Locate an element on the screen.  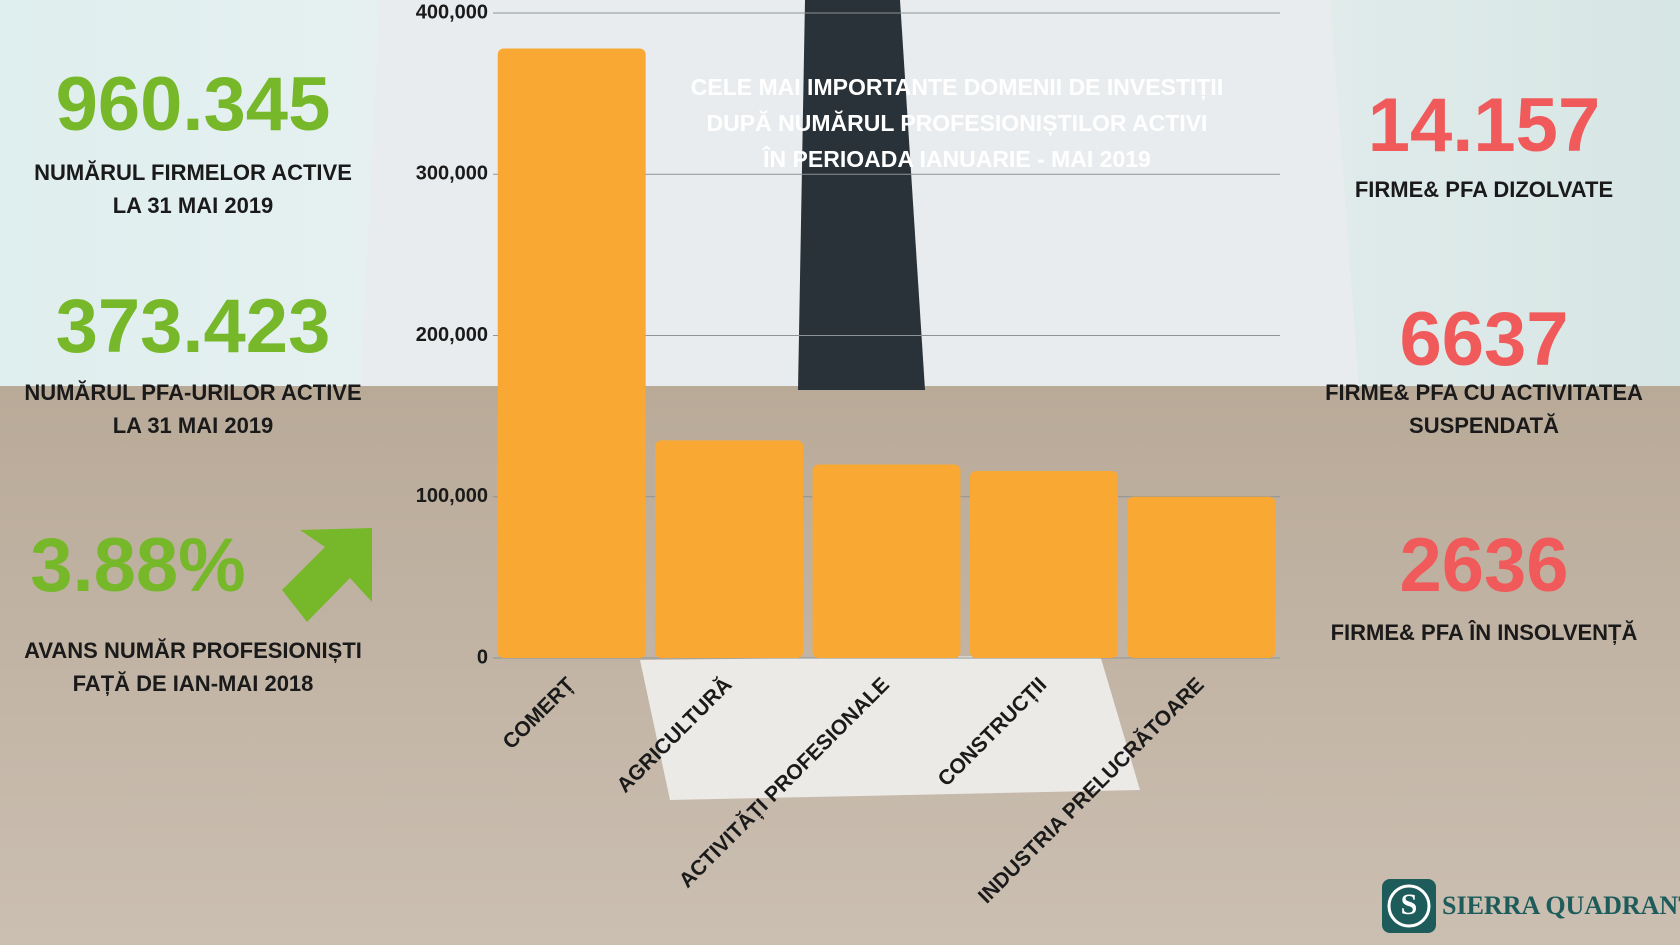
logo: S SIERRA QUADRANT is located at coordinates (1531, 906).